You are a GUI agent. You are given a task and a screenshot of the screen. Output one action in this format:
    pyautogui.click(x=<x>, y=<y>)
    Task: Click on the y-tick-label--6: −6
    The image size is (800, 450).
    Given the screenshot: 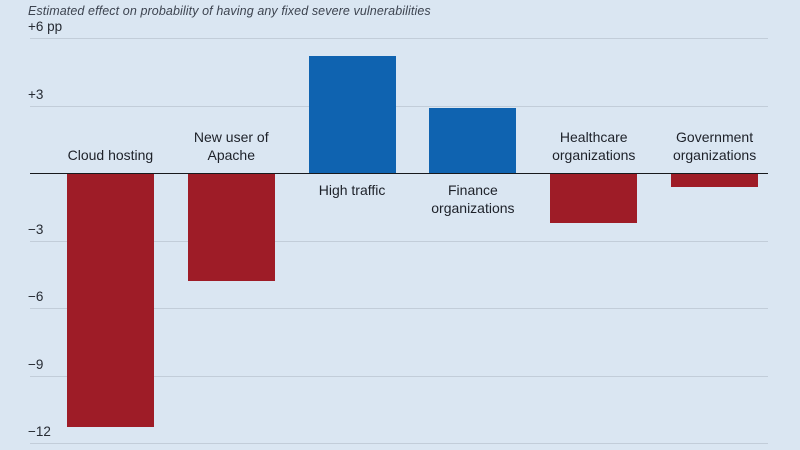 What is the action you would take?
    pyautogui.click(x=36, y=296)
    